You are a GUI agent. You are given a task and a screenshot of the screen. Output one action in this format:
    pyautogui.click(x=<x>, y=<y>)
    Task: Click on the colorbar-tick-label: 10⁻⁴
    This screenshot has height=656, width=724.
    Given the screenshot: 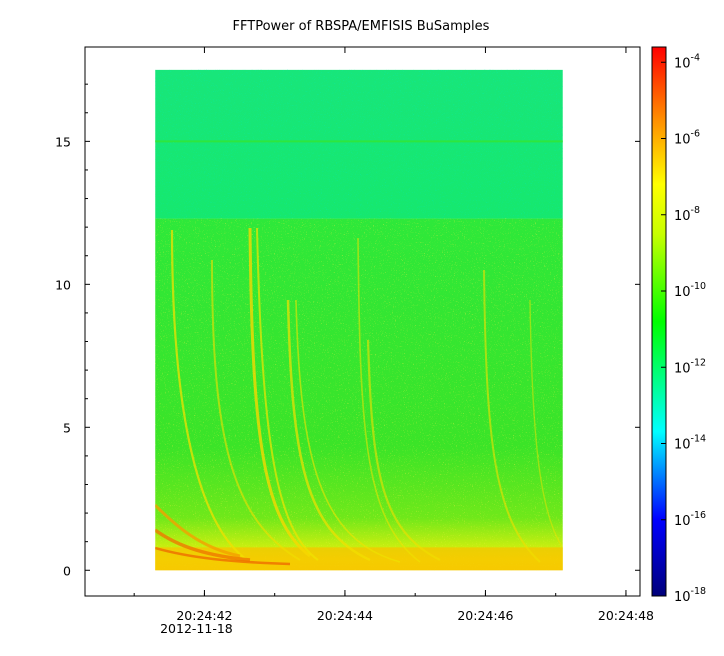 What is the action you would take?
    pyautogui.click(x=687, y=61)
    